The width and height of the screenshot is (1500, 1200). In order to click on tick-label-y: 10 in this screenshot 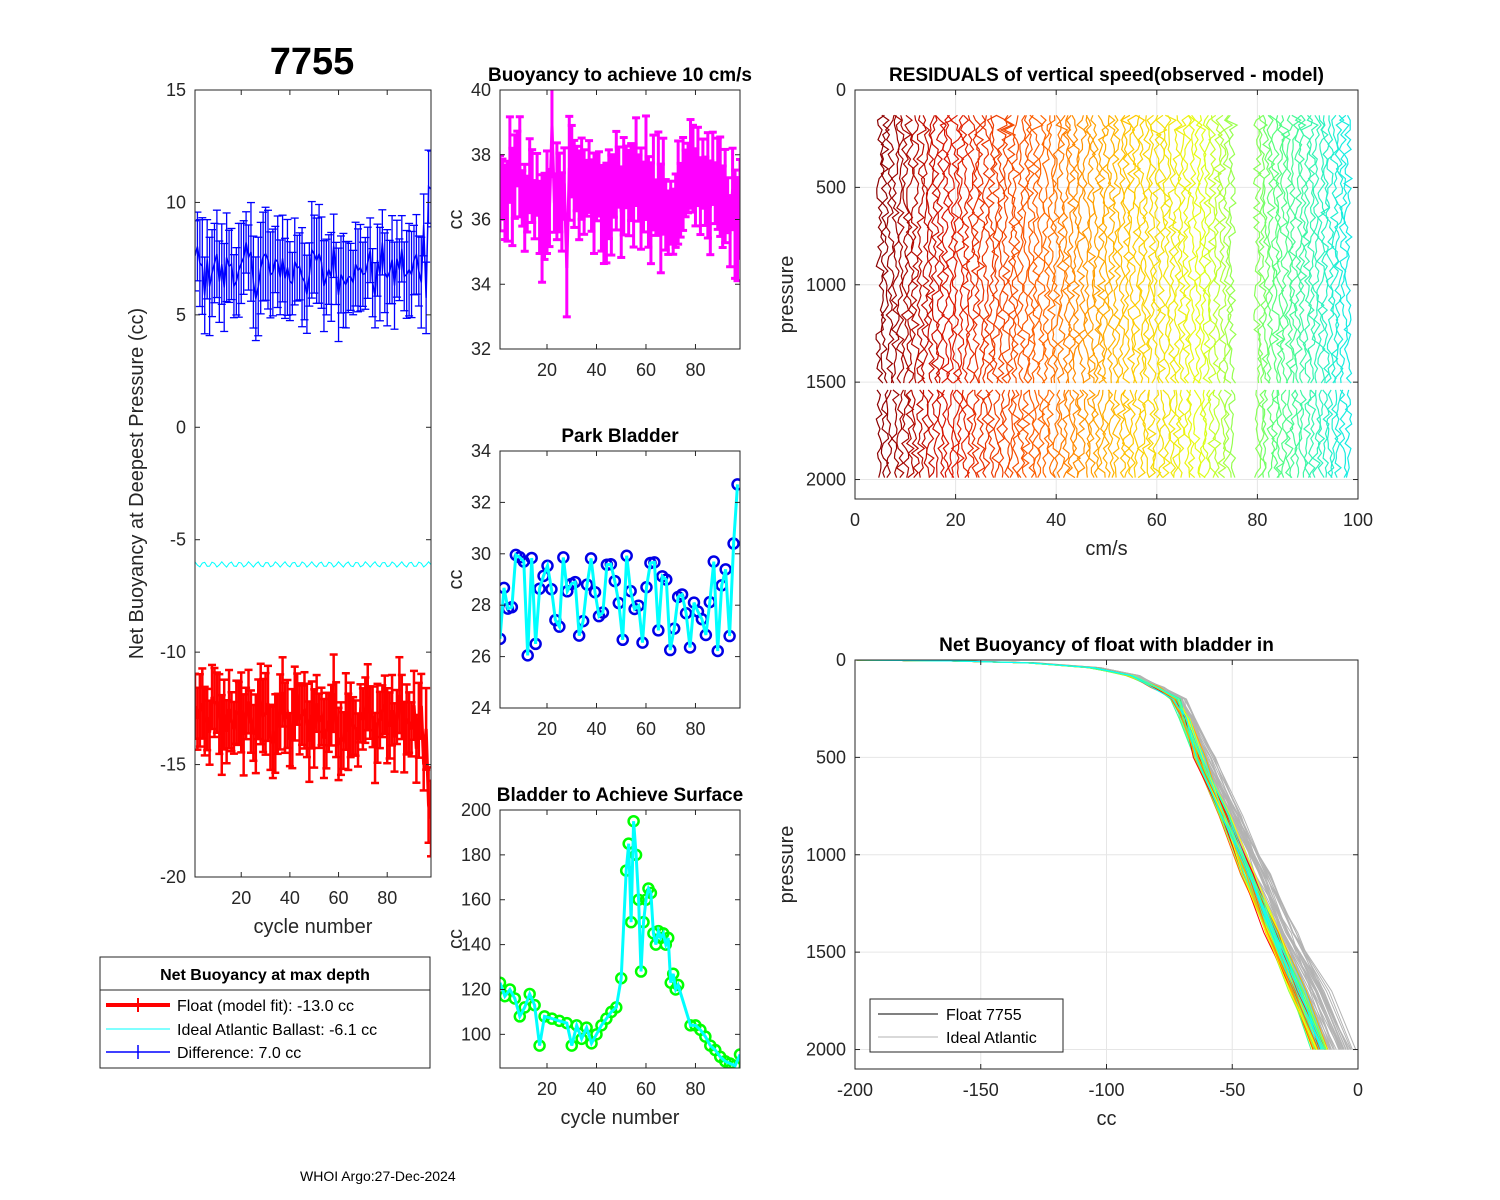, I will do `click(176, 202)`.